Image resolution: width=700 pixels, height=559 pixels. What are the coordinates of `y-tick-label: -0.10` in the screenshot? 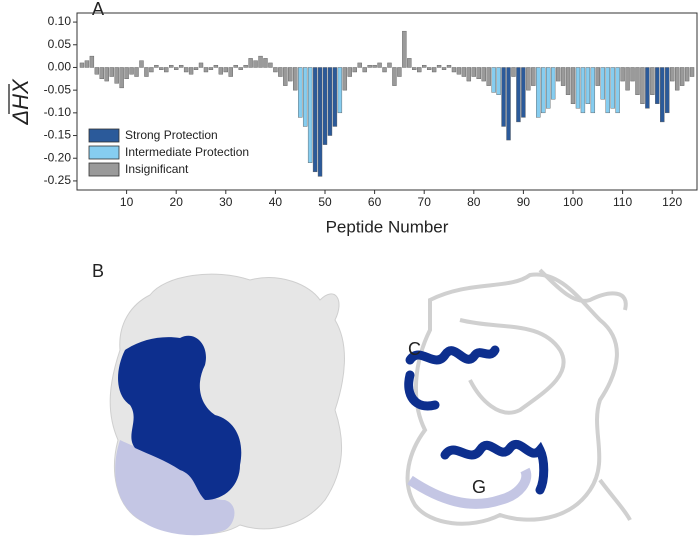 It's located at (58, 112).